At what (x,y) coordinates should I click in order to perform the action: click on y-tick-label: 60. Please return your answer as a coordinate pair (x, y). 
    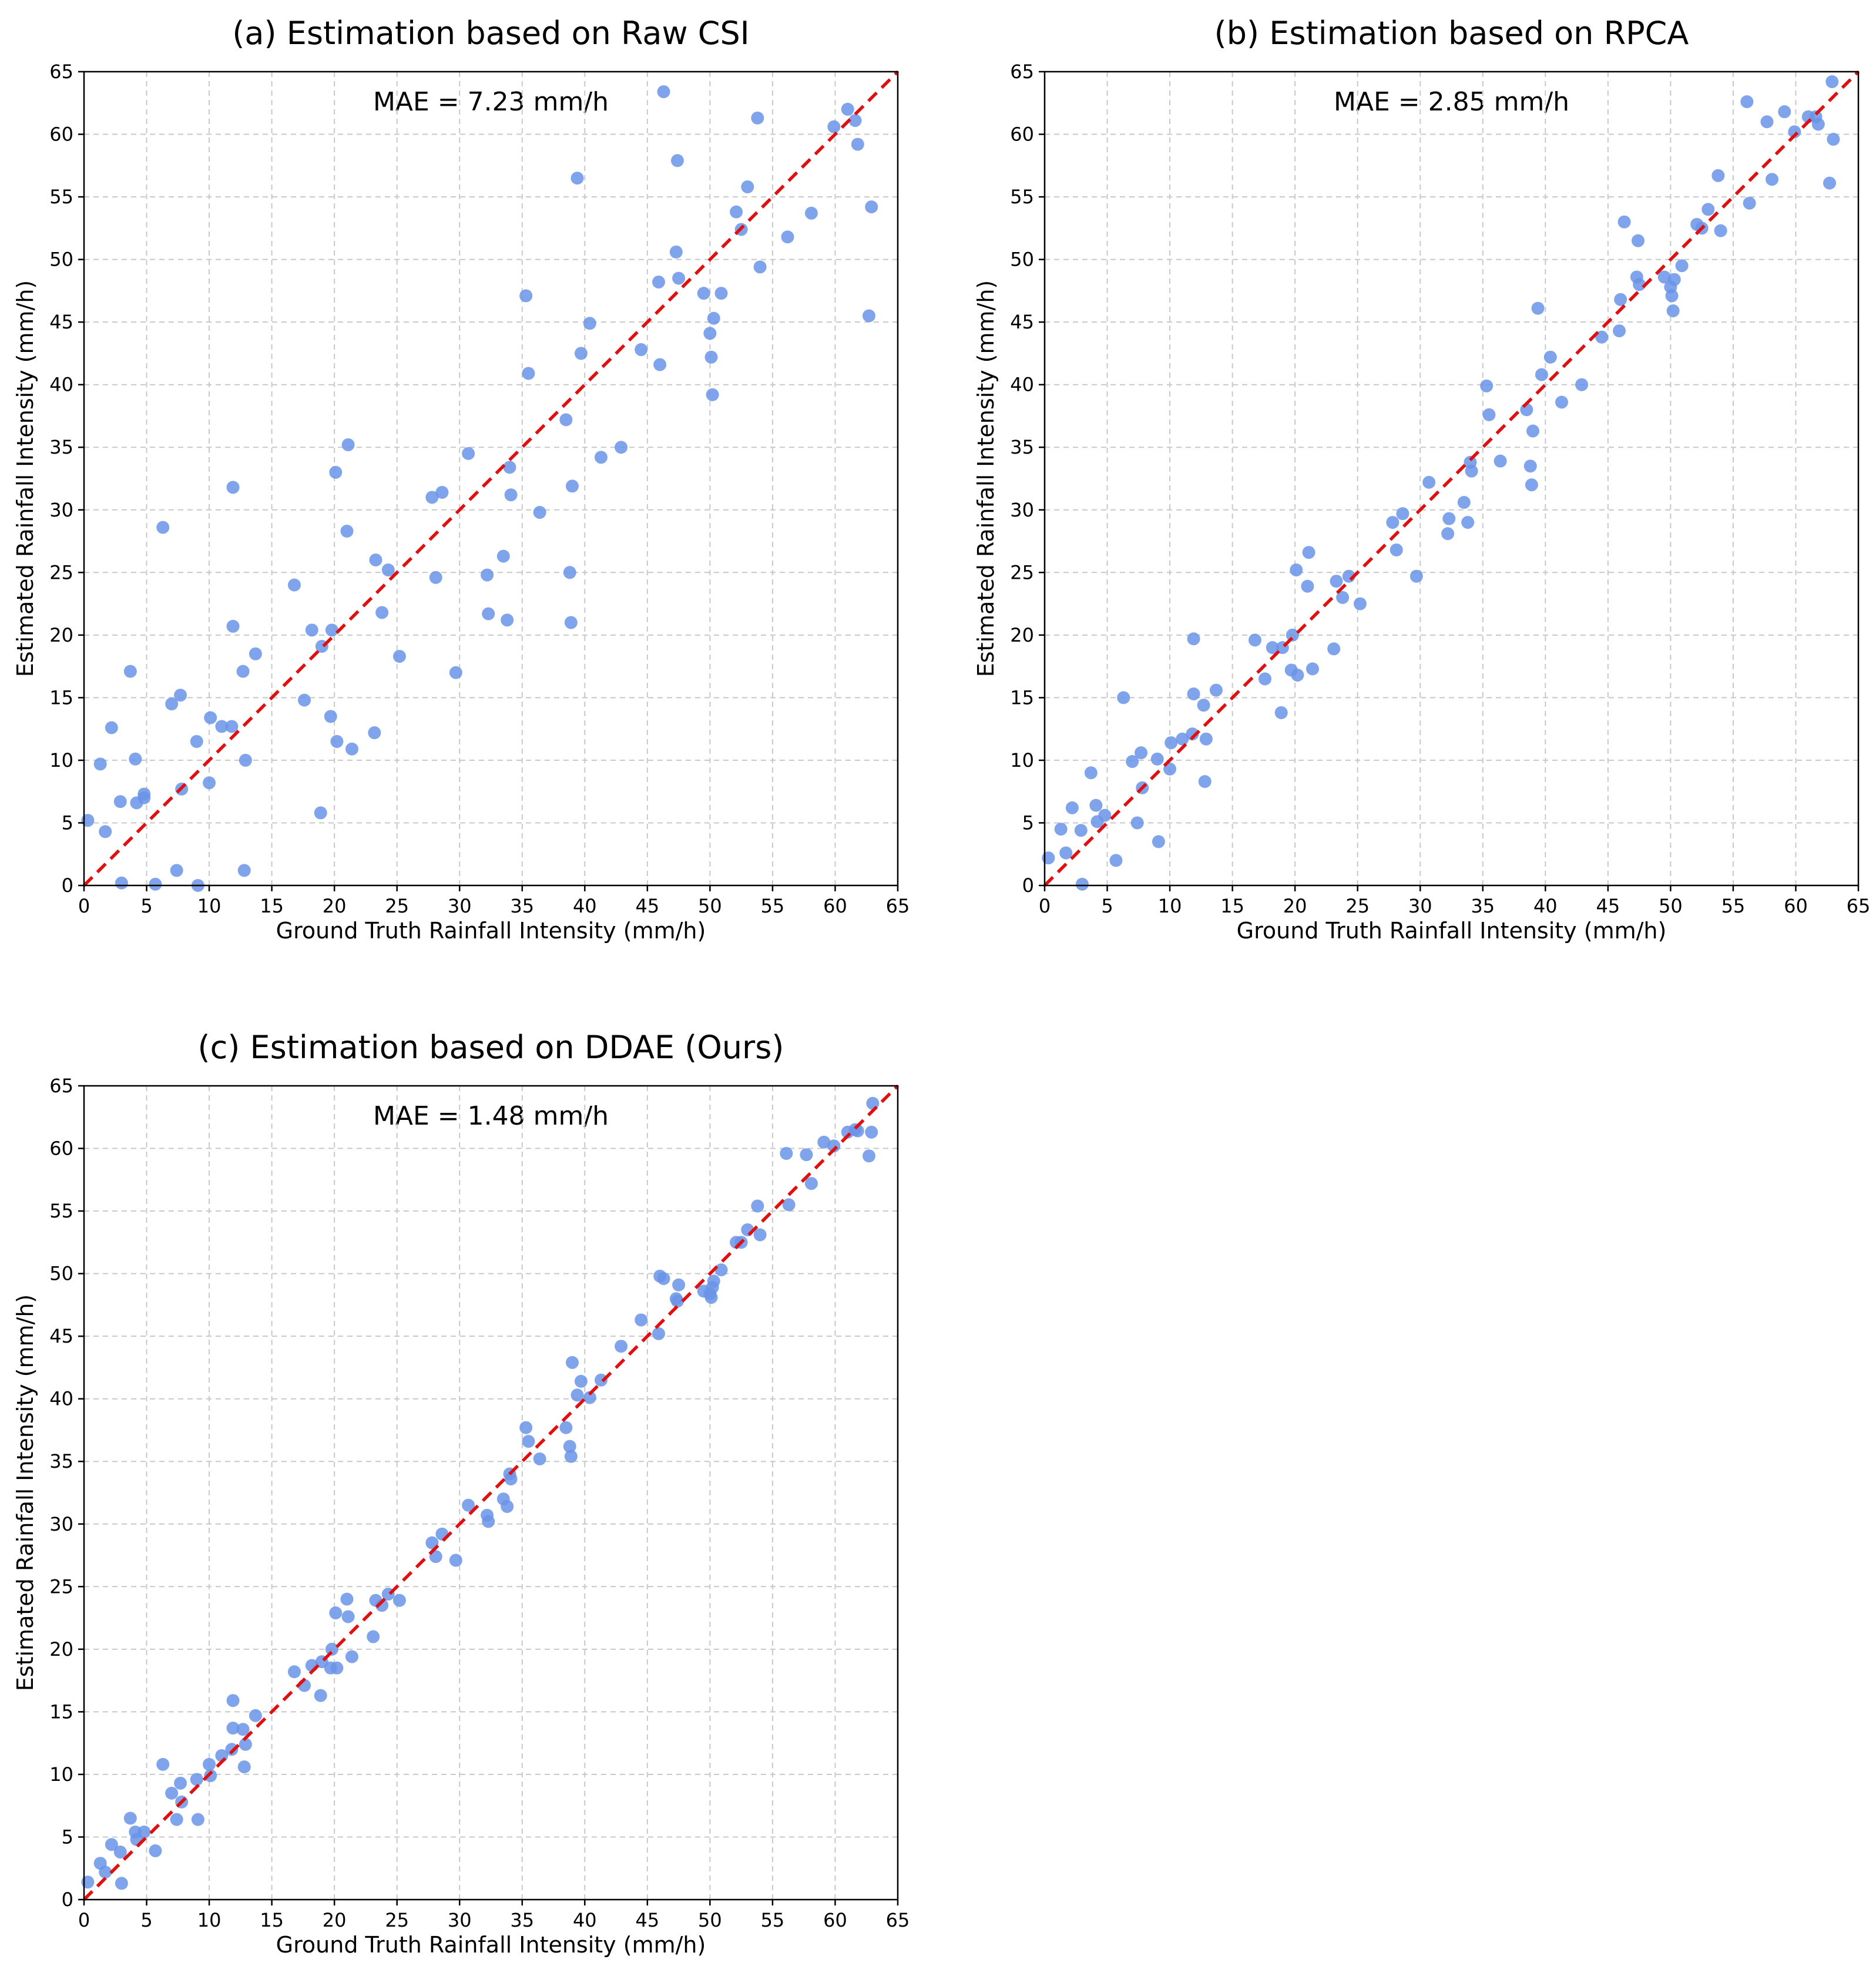
    Looking at the image, I should click on (61, 1149).